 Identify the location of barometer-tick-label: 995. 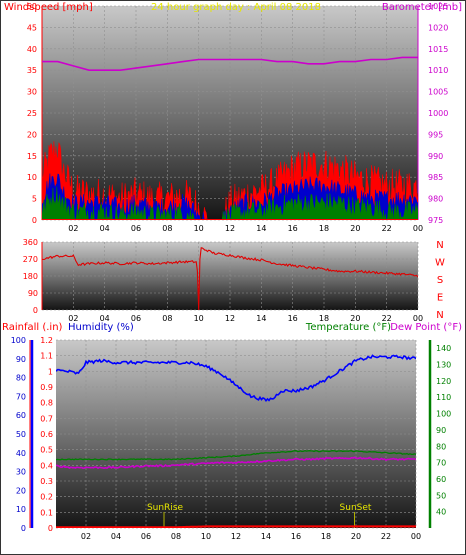
(435, 134).